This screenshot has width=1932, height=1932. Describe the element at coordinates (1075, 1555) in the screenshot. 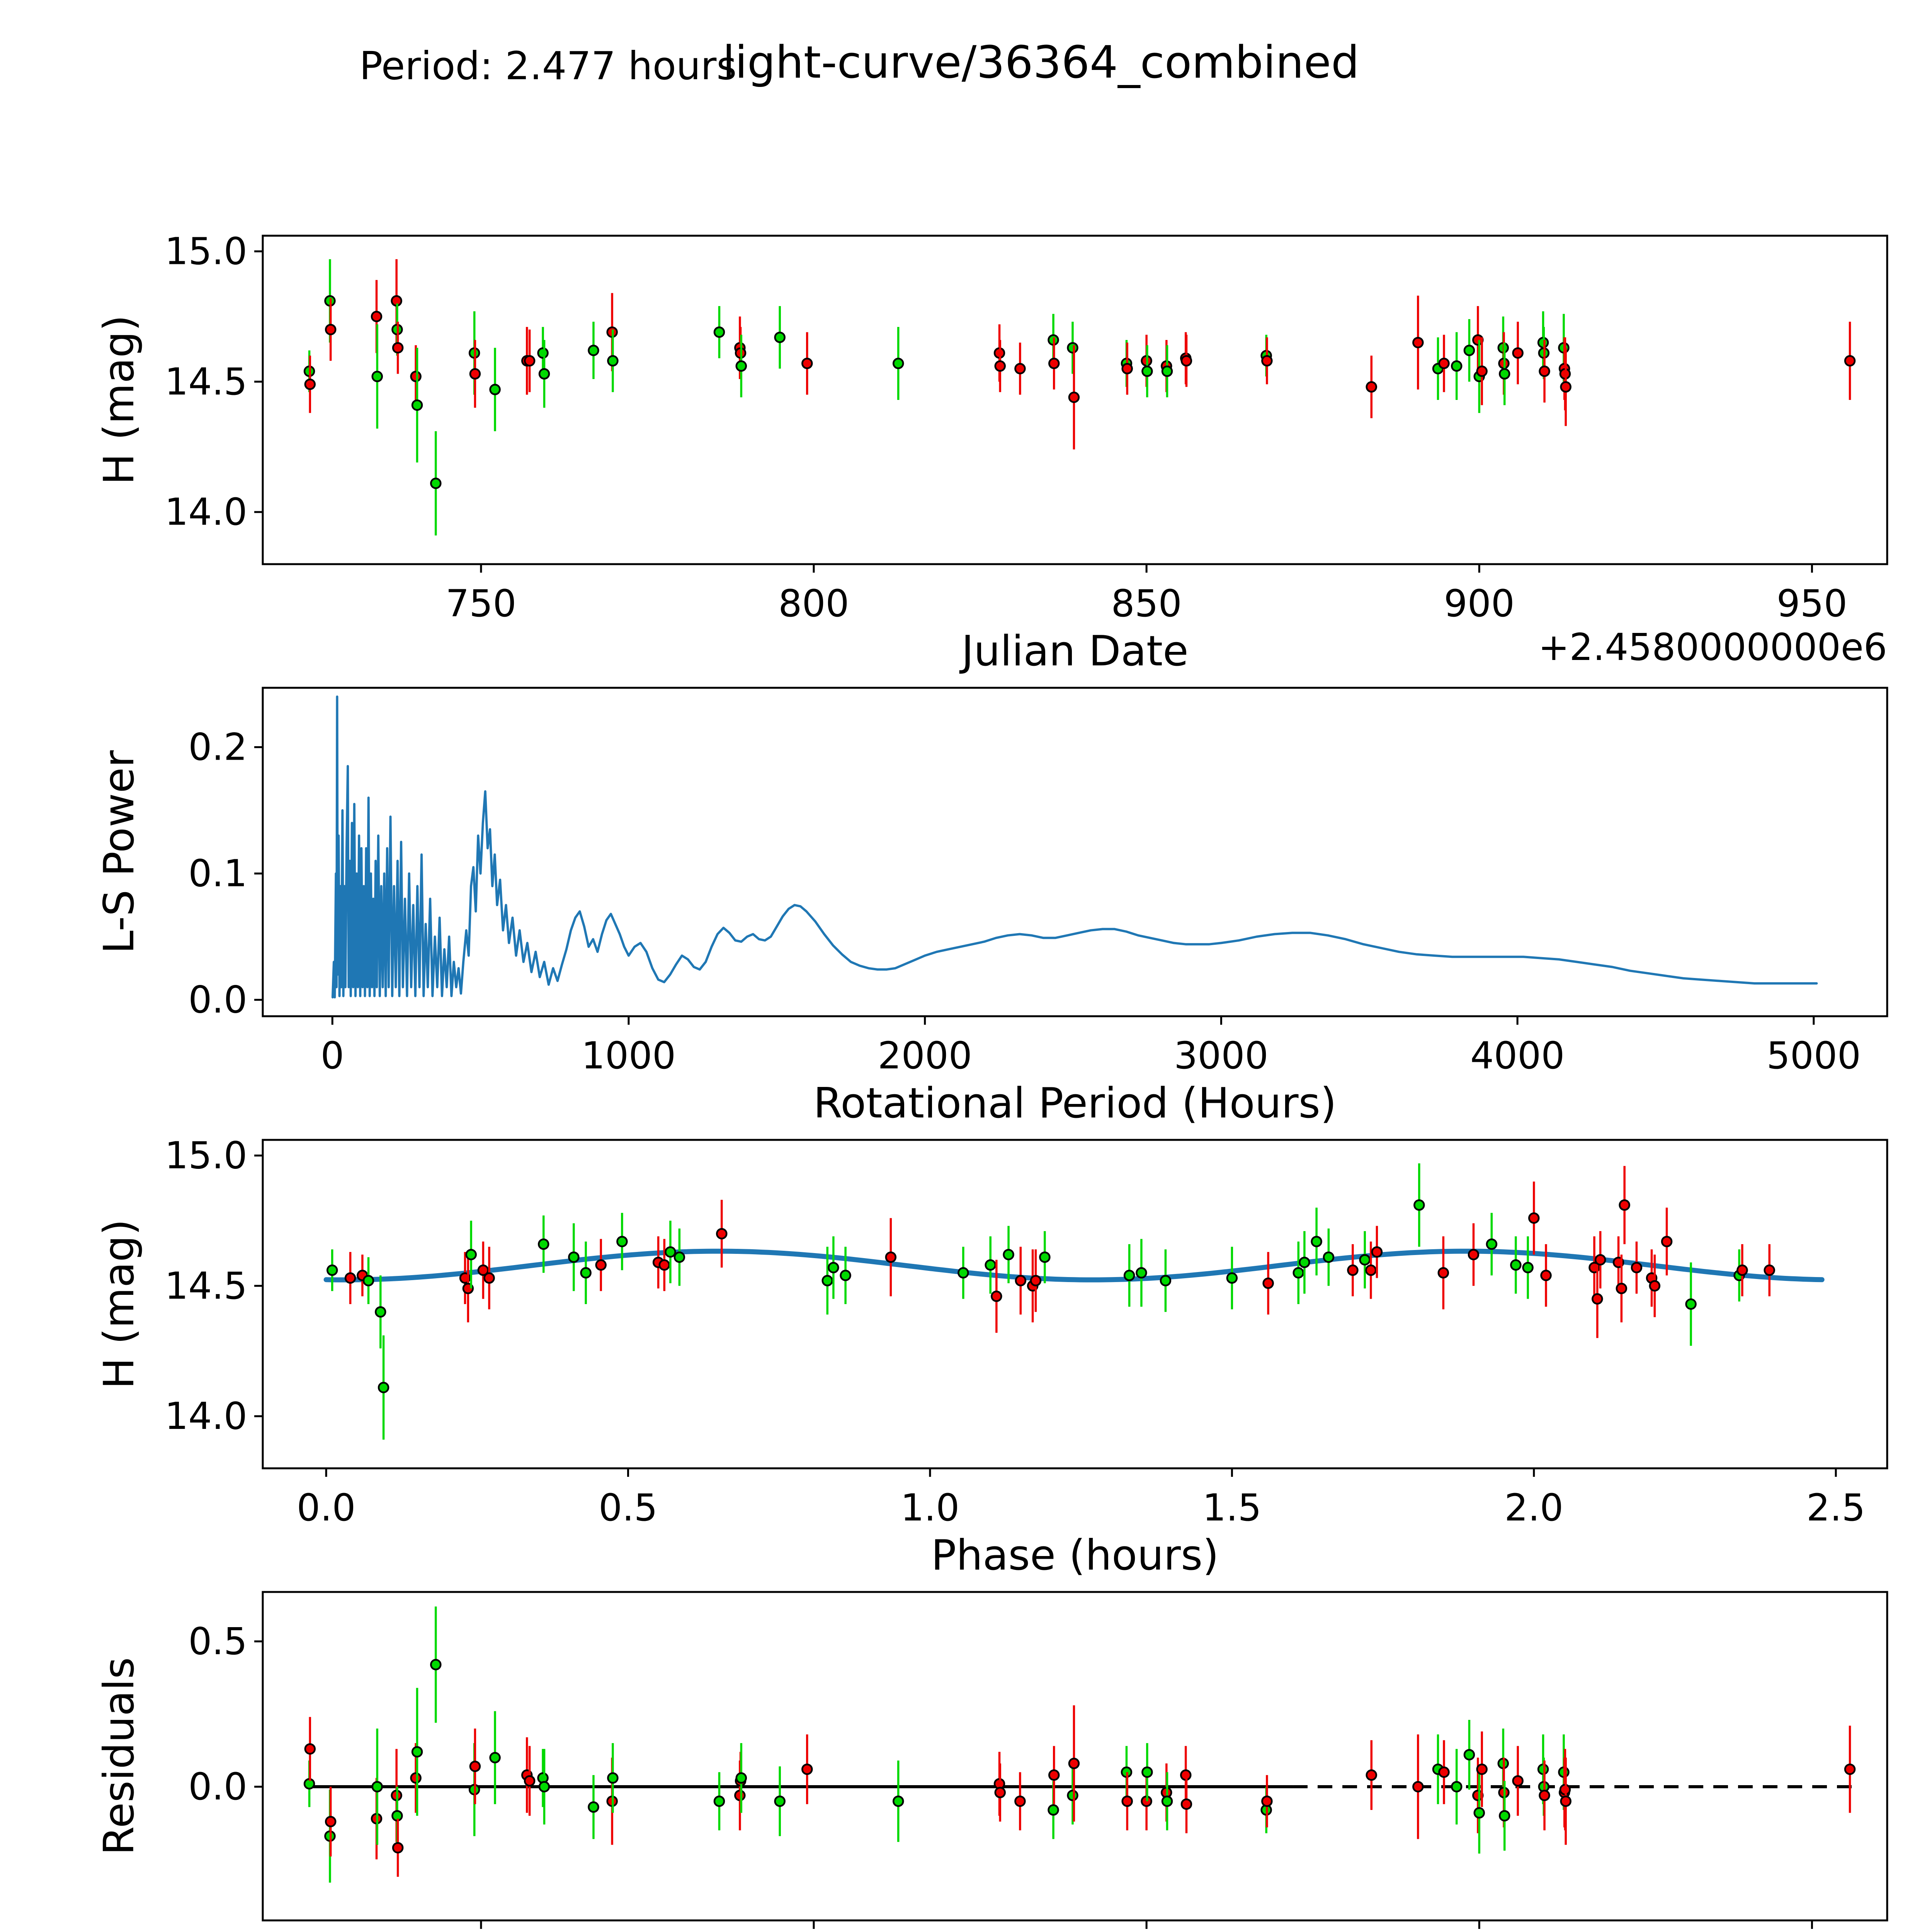

I see `tick-or-axis-label: Phase (hours)` at that location.